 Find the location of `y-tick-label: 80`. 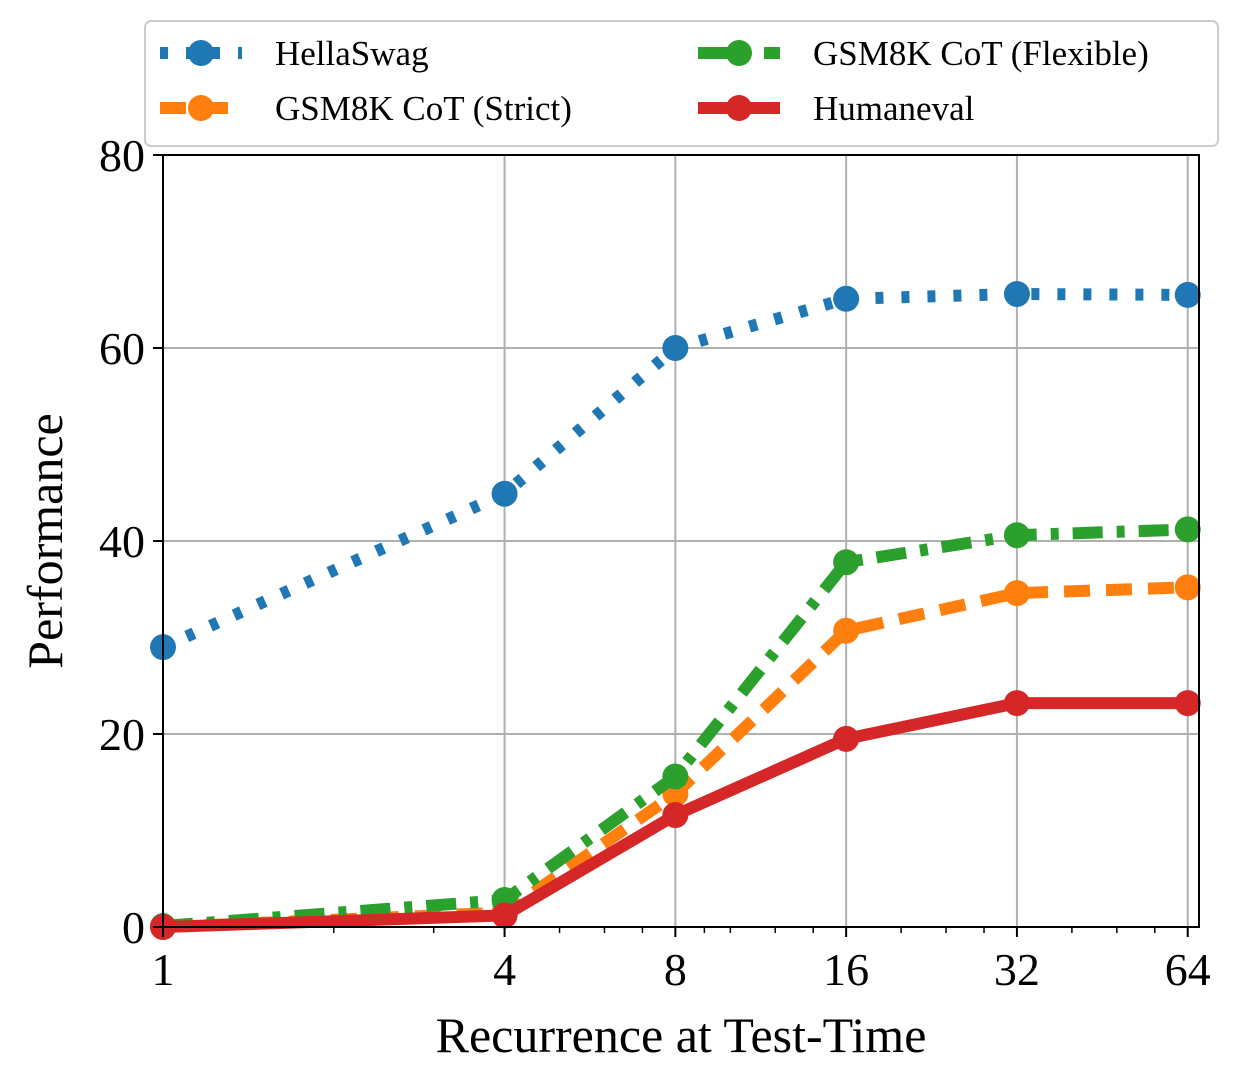

y-tick-label: 80 is located at coordinates (122, 155).